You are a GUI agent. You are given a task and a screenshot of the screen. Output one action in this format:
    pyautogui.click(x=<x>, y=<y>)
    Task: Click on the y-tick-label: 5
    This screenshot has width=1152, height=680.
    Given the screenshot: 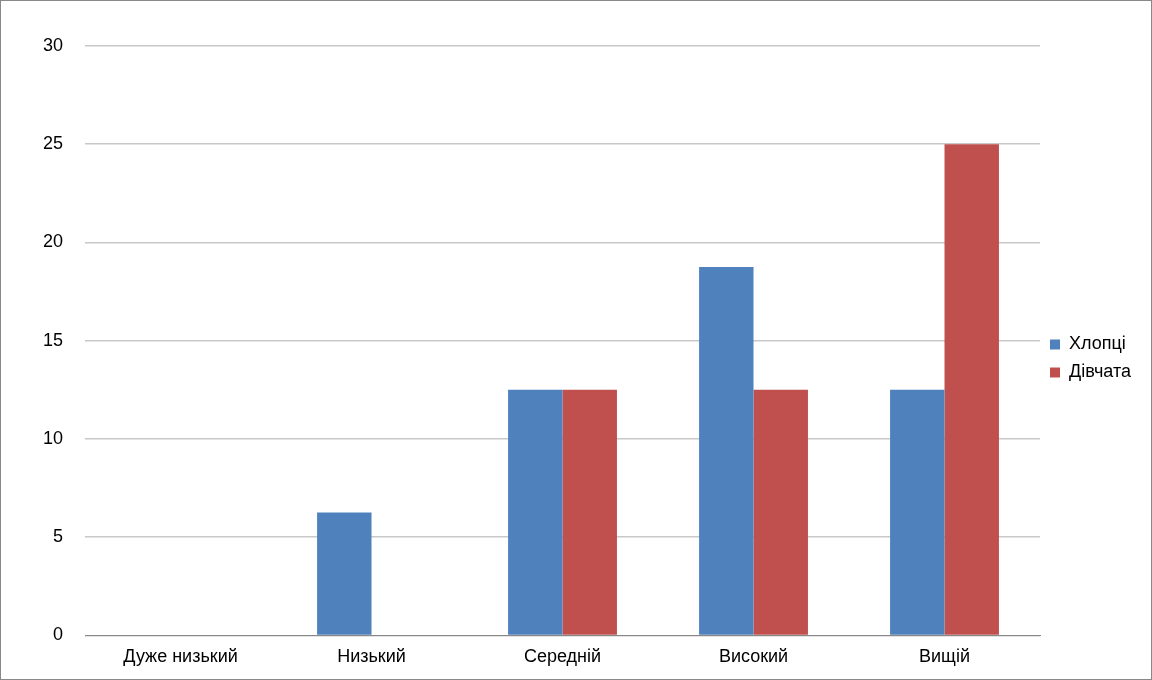 What is the action you would take?
    pyautogui.click(x=58, y=536)
    